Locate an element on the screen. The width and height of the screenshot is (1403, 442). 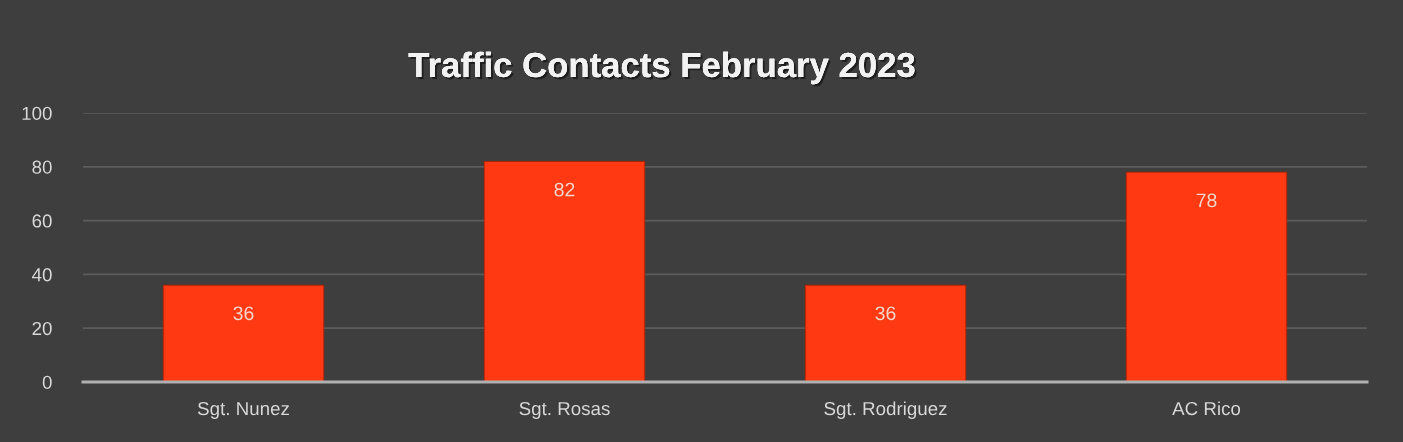
y-tick-label: 100 is located at coordinates (37, 113).